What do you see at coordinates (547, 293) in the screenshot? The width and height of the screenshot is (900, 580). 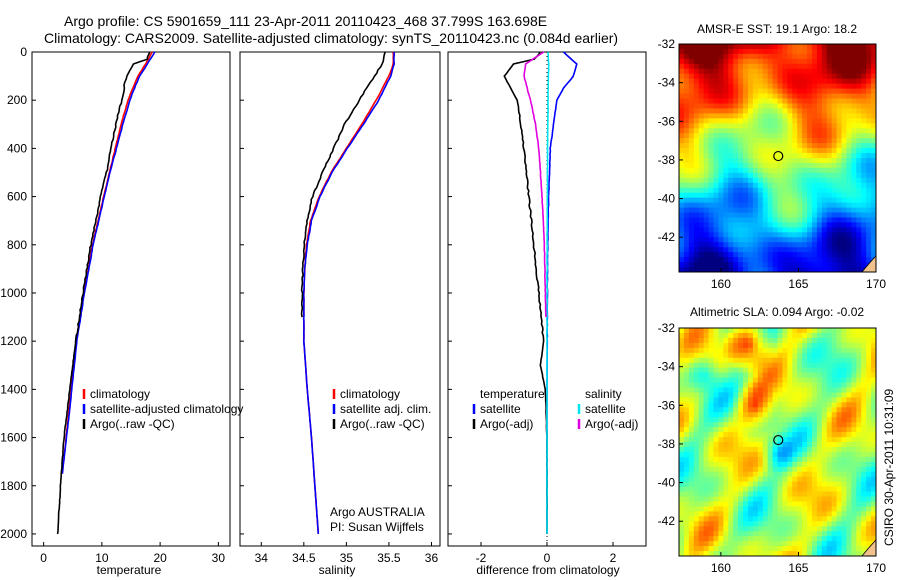 I see `series-line-salinity-satellite` at bounding box center [547, 293].